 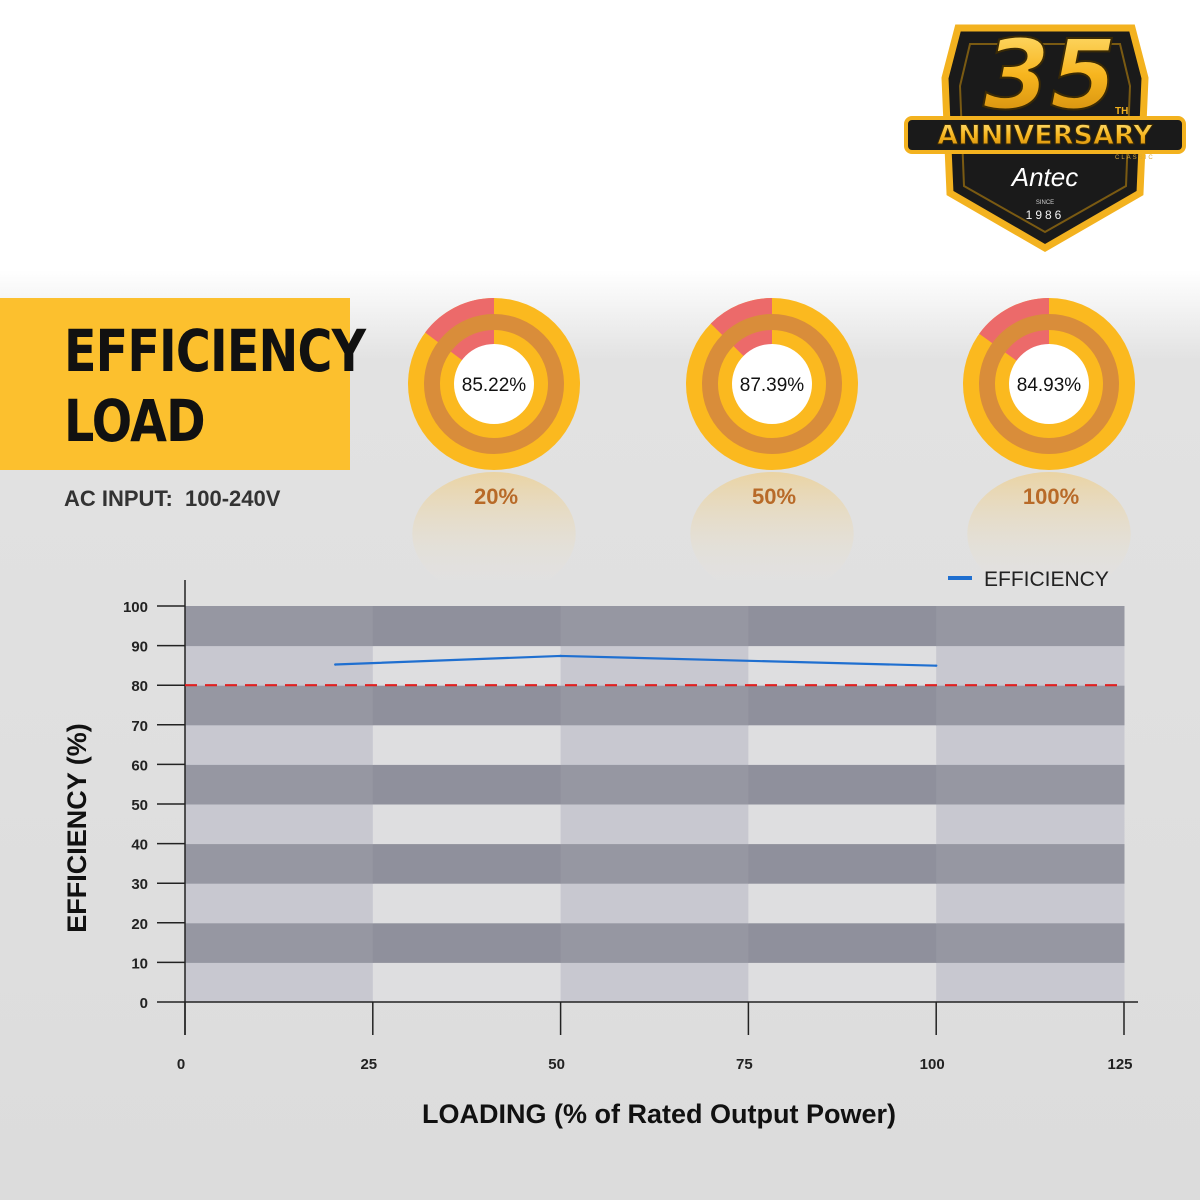 What do you see at coordinates (556, 1064) in the screenshot?
I see `x-tick-label: 50` at bounding box center [556, 1064].